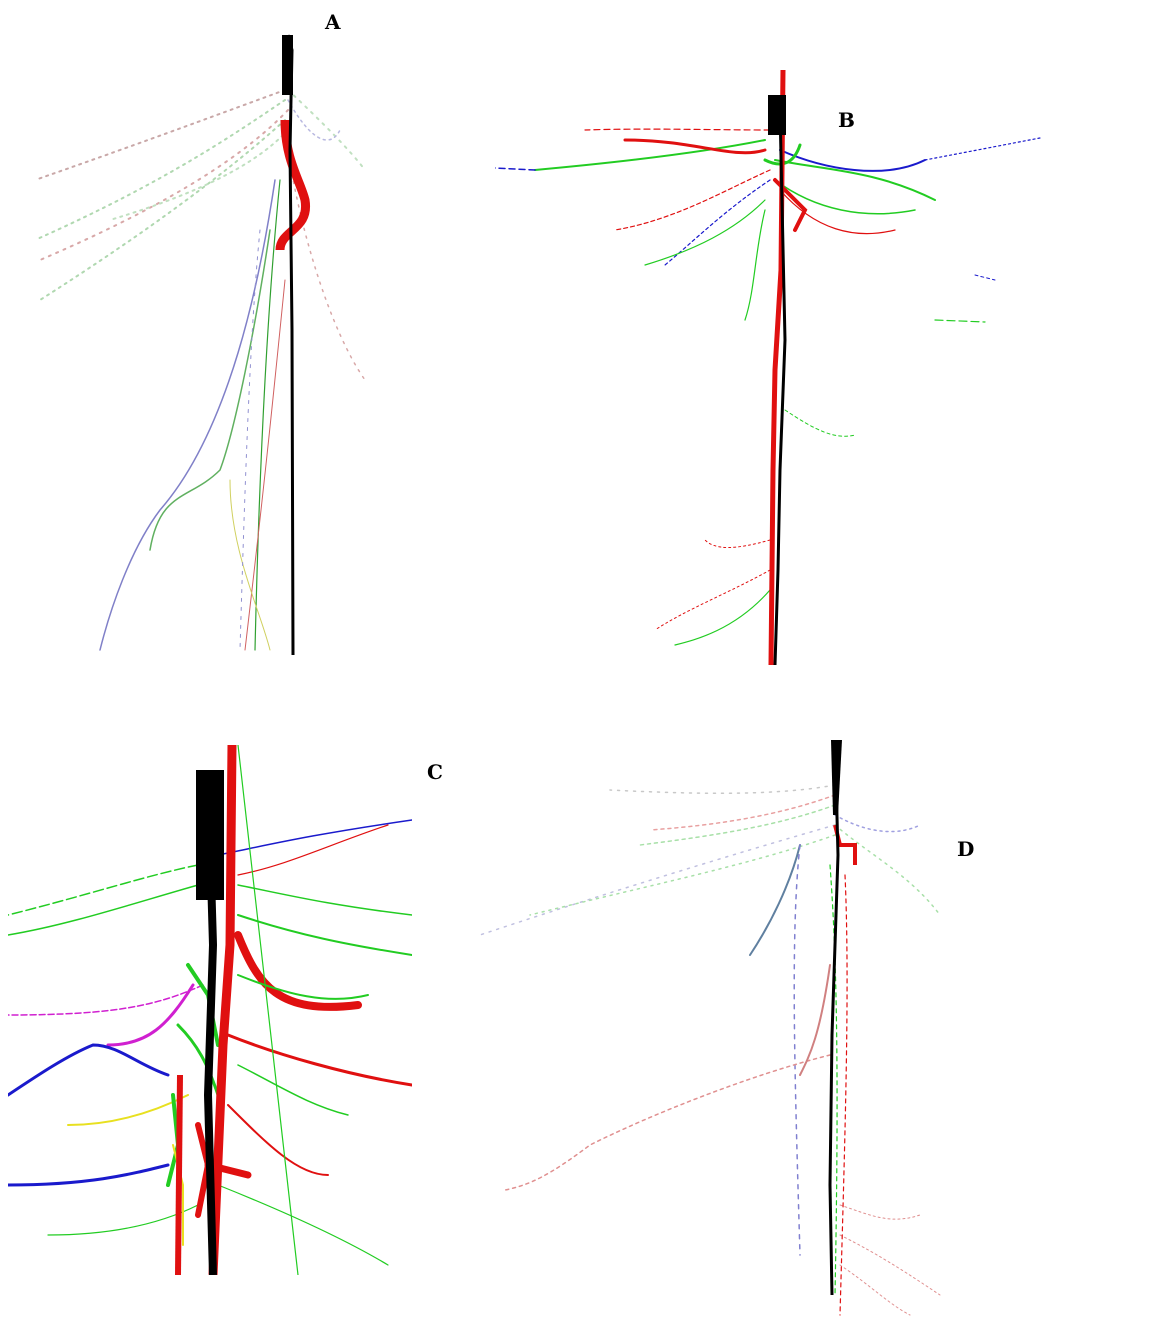  I want to click on lateral-roots-a, so click(200, 370).